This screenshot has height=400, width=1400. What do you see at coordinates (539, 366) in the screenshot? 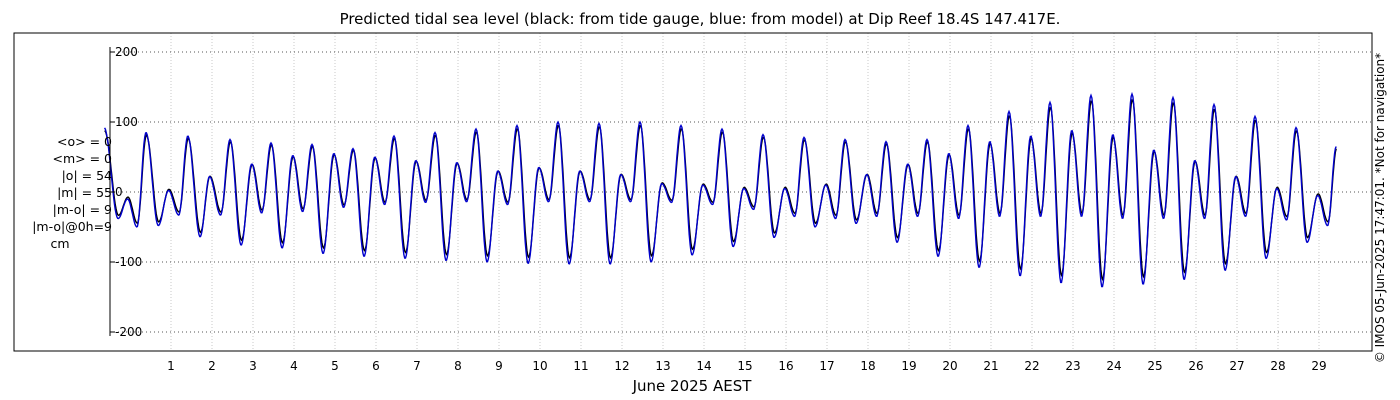
I see `x-tick-label: 10` at bounding box center [539, 366].